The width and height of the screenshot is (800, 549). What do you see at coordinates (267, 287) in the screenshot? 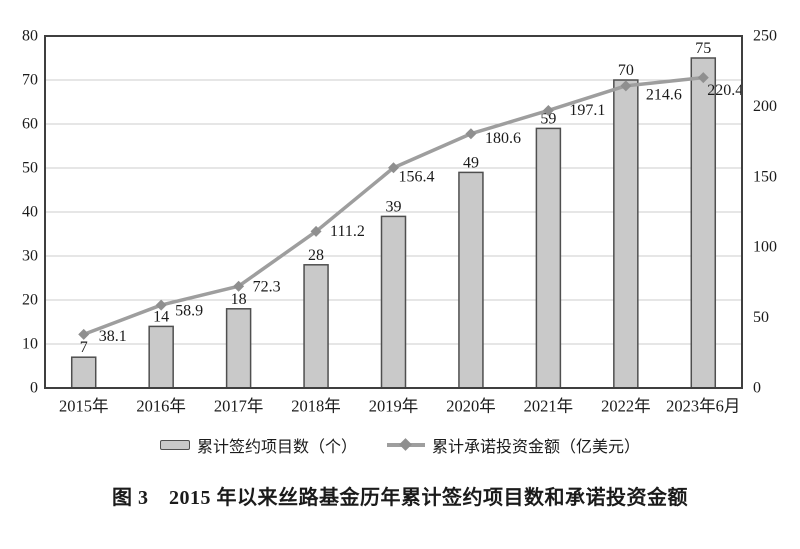
I see `line-value-label: 72.3` at bounding box center [267, 287].